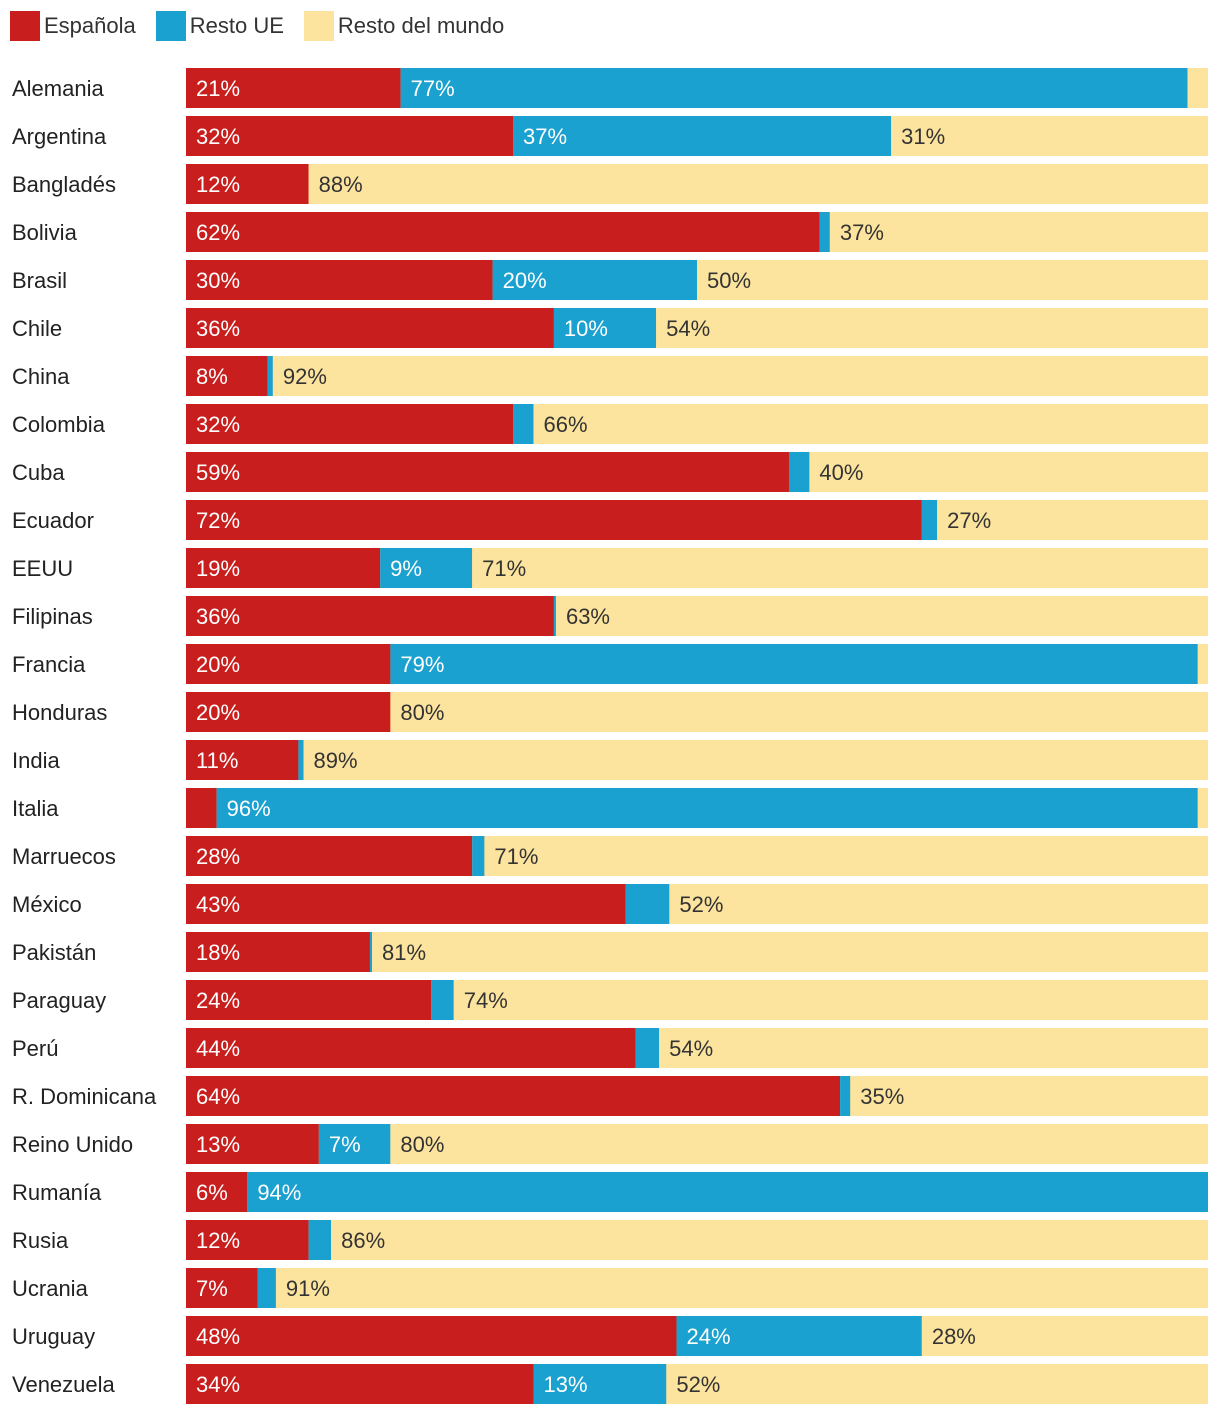  What do you see at coordinates (41, 376) in the screenshot?
I see `category-label: China` at bounding box center [41, 376].